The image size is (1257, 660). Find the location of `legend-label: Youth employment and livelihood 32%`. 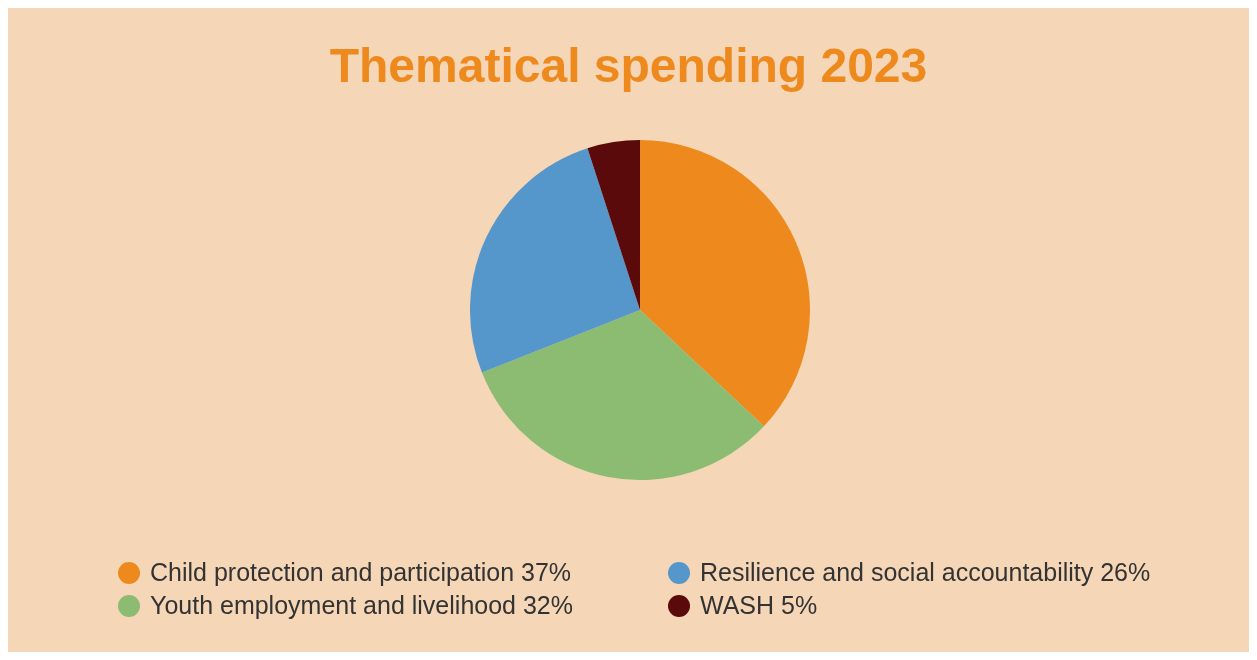

legend-label: Youth employment and livelihood 32% is located at coordinates (361, 605).